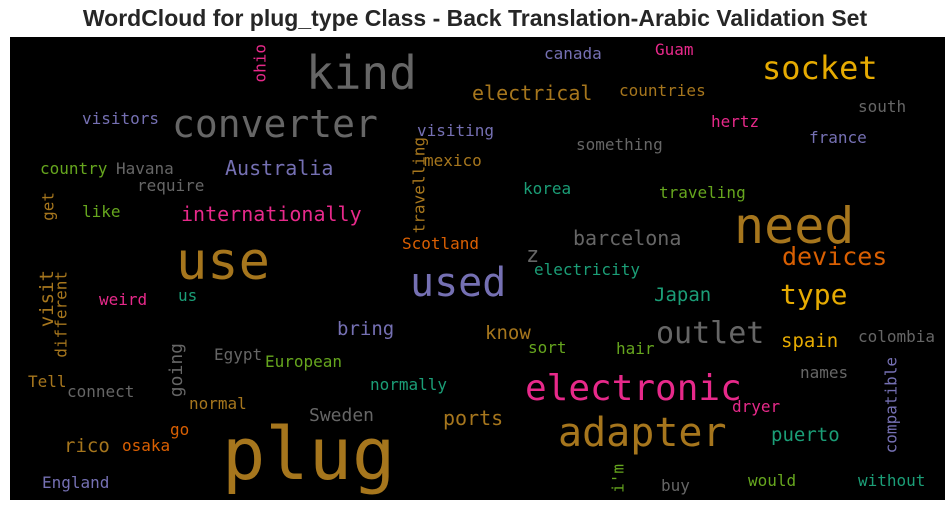 This screenshot has width=950, height=511. I want to click on word-european: European, so click(303, 361).